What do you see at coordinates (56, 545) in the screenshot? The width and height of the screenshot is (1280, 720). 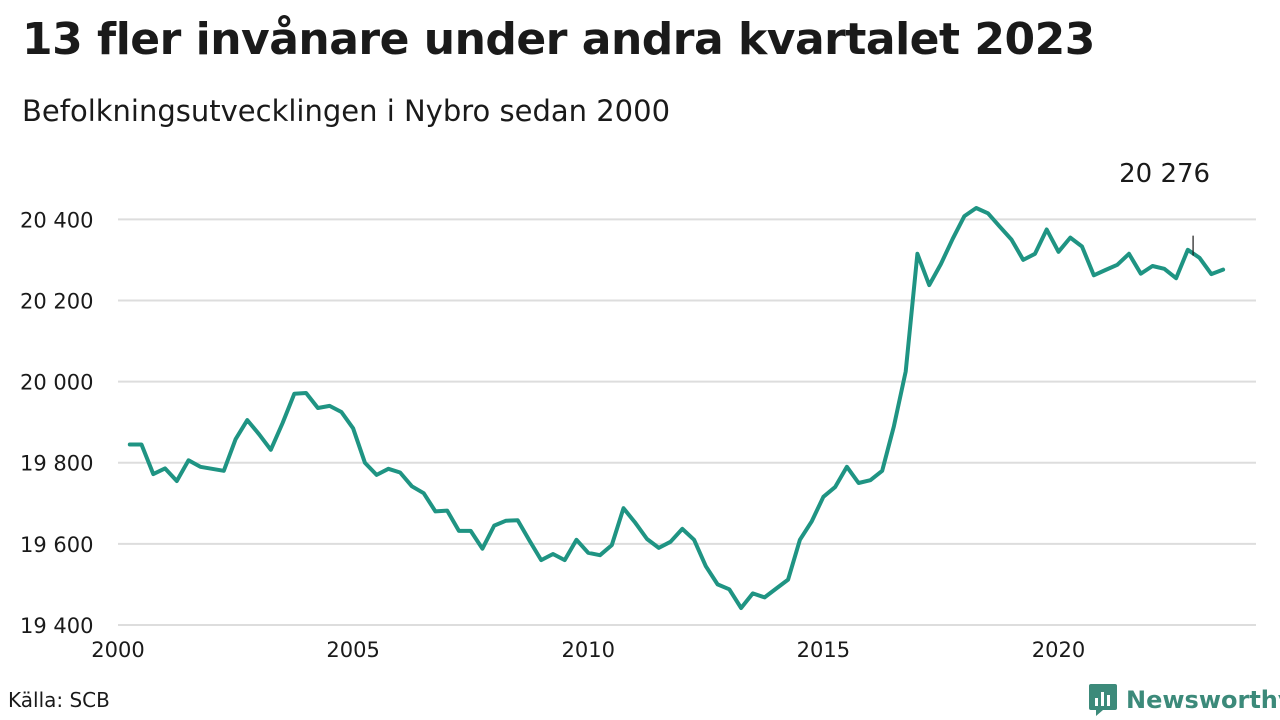 I see `y-tick-label: 19 600` at bounding box center [56, 545].